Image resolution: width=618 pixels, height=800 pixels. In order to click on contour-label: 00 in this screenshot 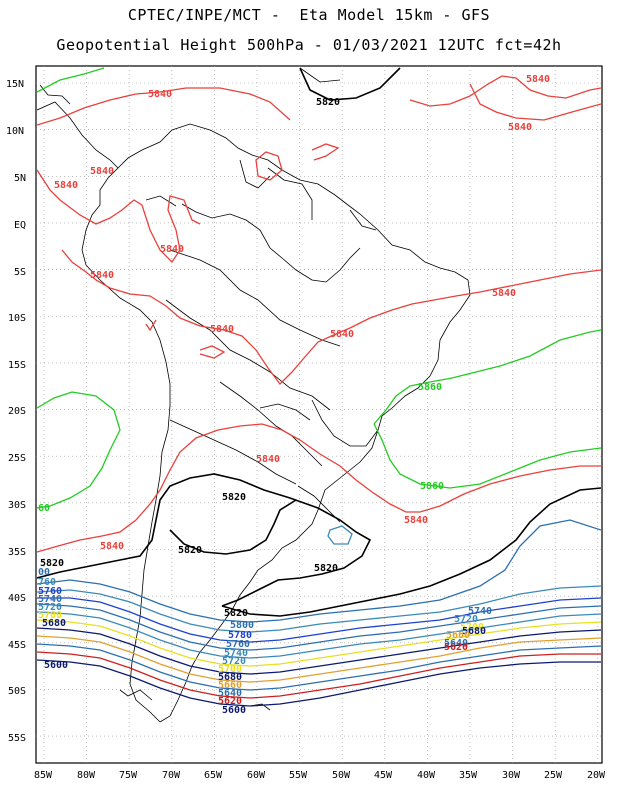, I will do `click(44, 572)`.